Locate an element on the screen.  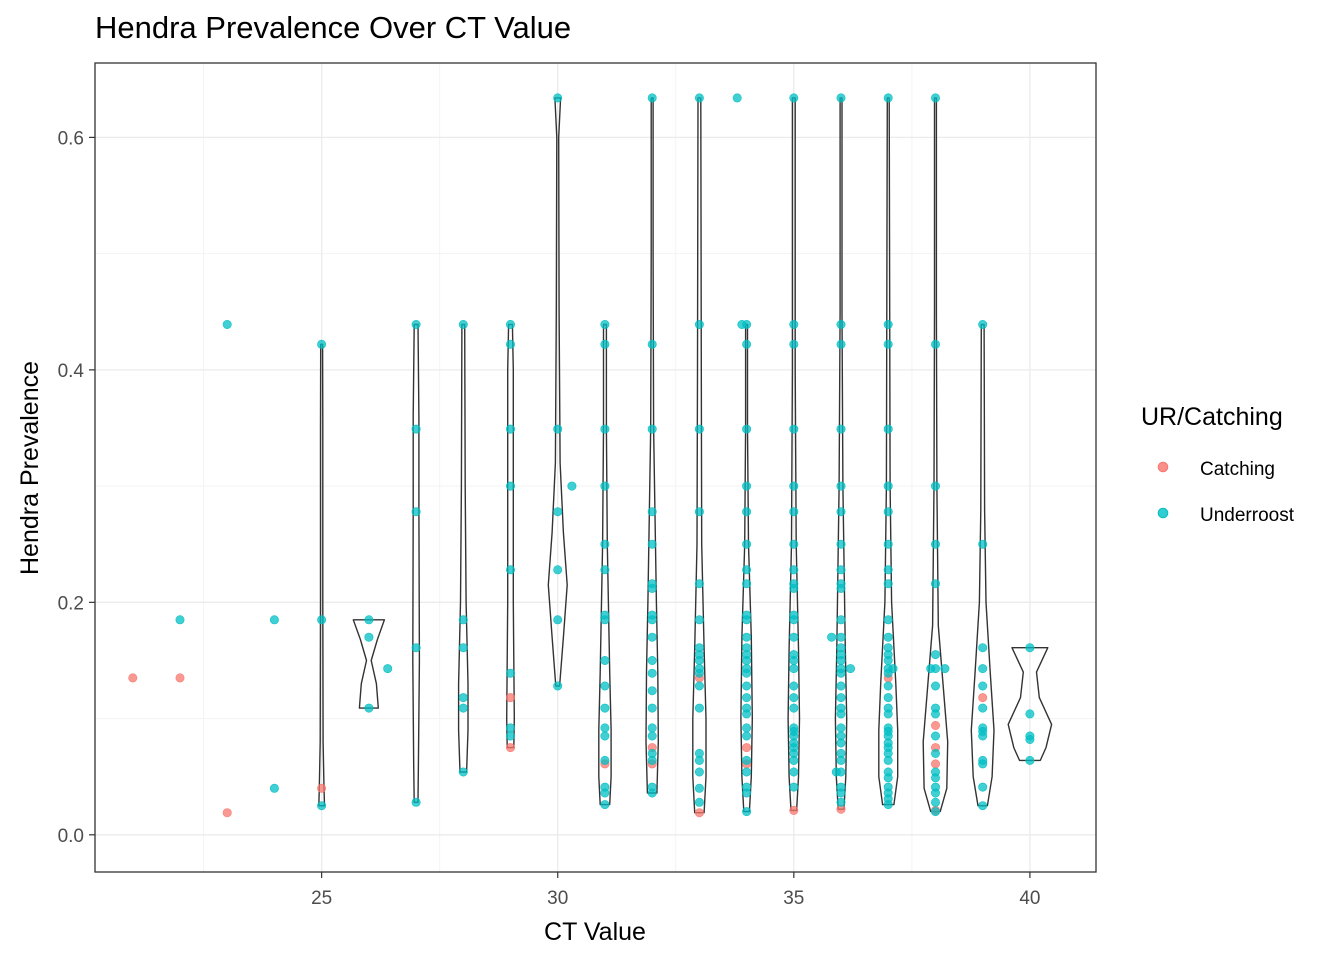
x-axis: 25 30 35 40 is located at coordinates (675, 890).